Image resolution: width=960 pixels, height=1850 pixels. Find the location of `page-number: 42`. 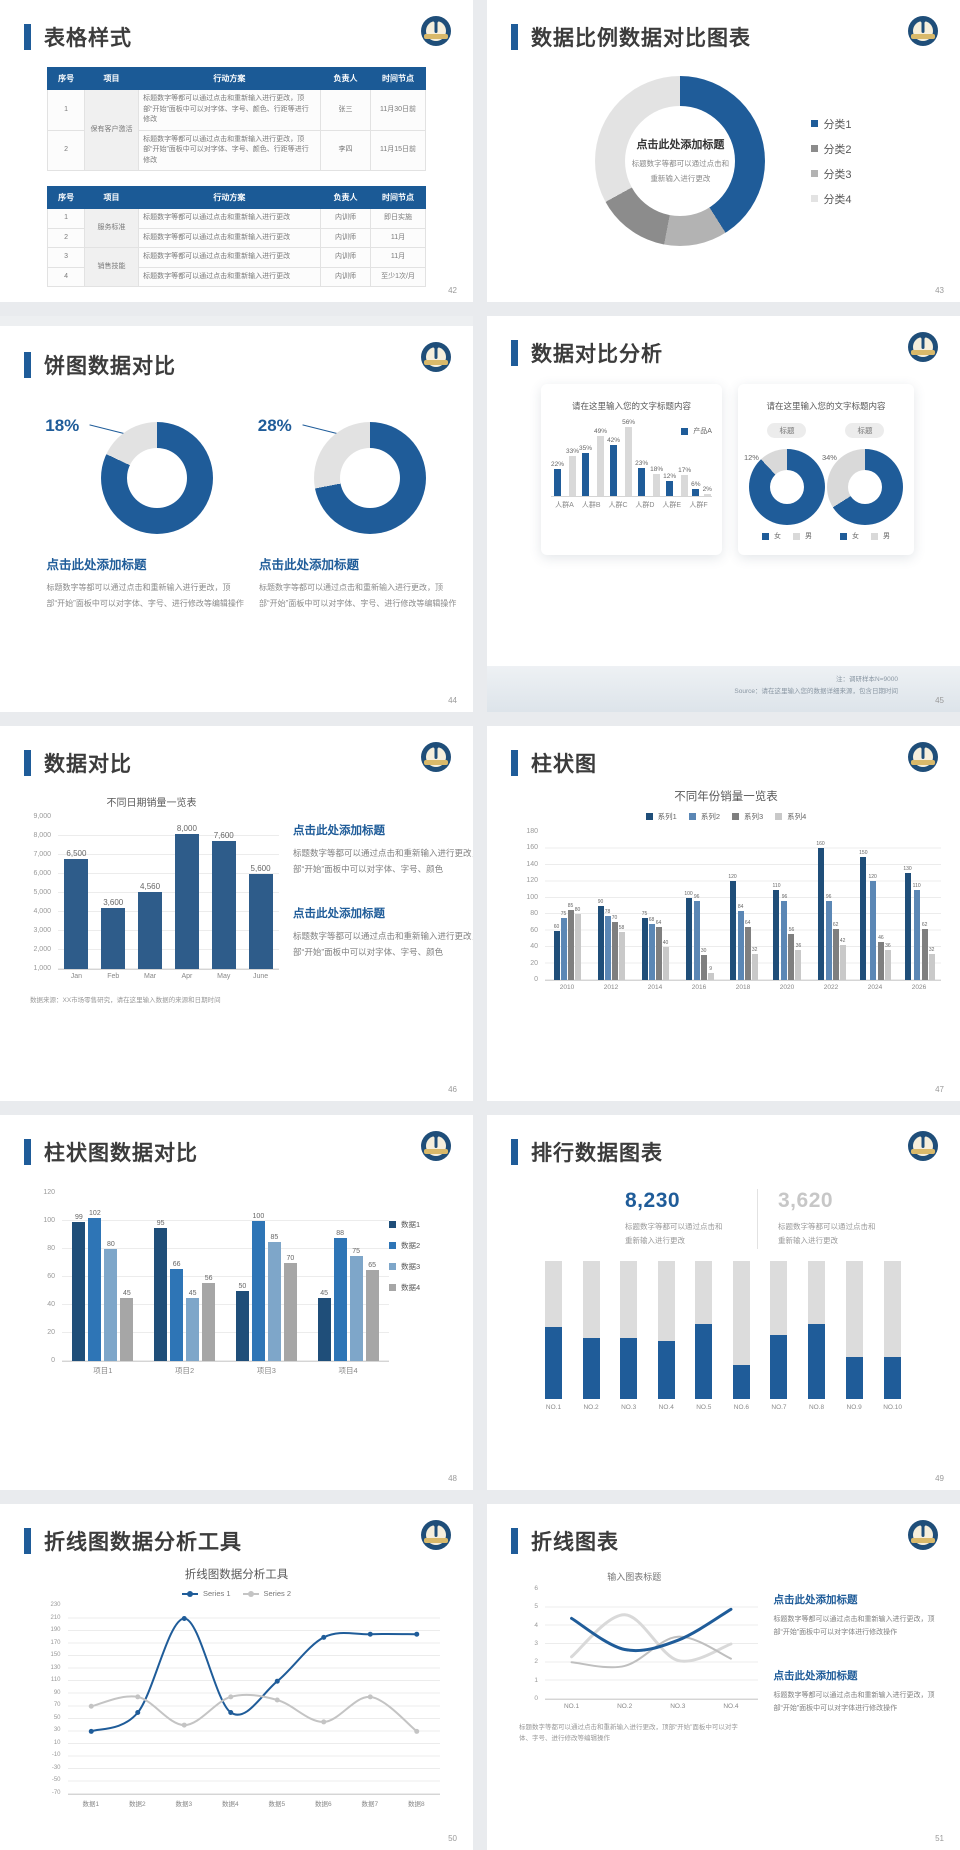

page-number: 42 is located at coordinates (452, 290).